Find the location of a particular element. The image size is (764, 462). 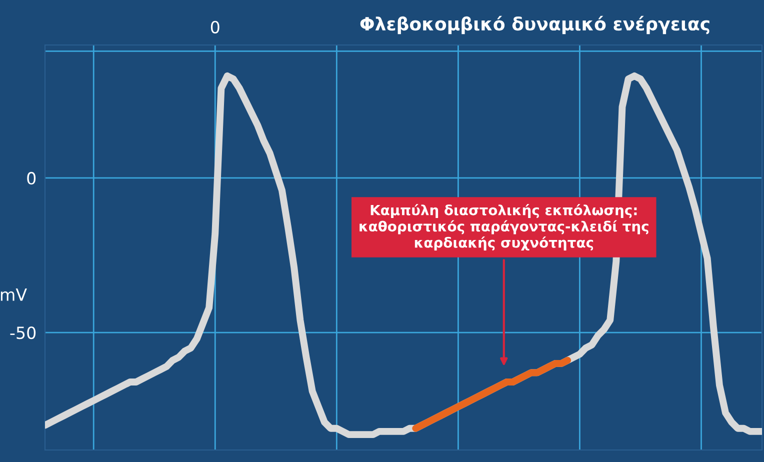

y-tick-label: -50 is located at coordinates (23, 333).